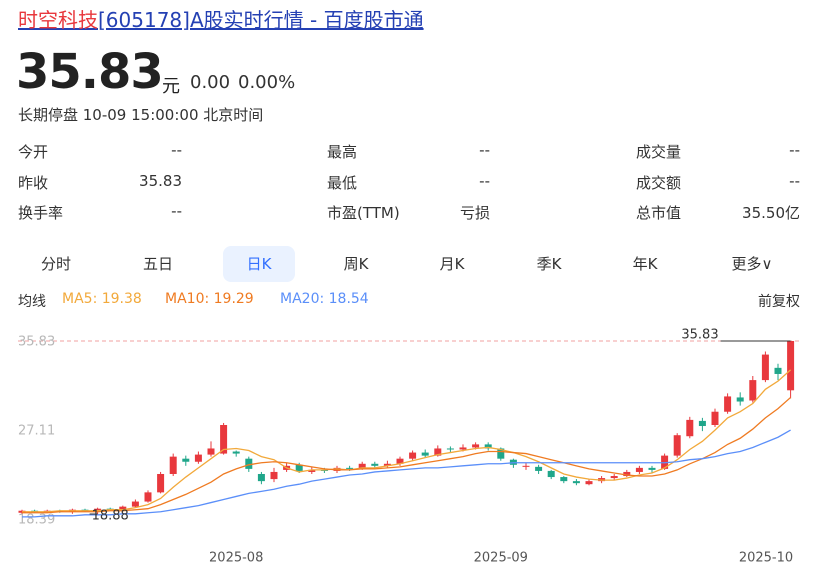 Image resolution: width=831 pixels, height=580 pixels. What do you see at coordinates (645, 264) in the screenshot?
I see `period-tab: 年K` at bounding box center [645, 264].